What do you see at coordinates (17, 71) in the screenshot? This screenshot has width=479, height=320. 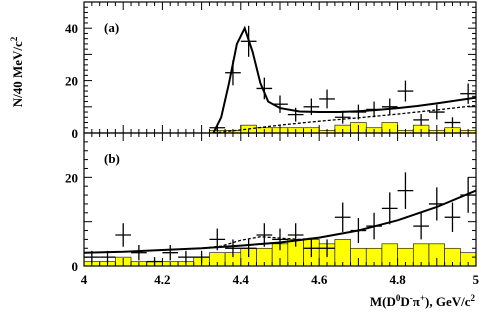 I see `y-axis-label: N/40 MeV/c2` at bounding box center [17, 71].